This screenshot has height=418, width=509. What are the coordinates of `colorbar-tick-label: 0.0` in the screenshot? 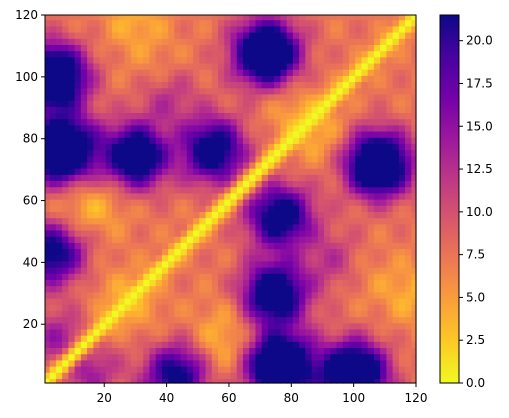 It's located at (475, 383).